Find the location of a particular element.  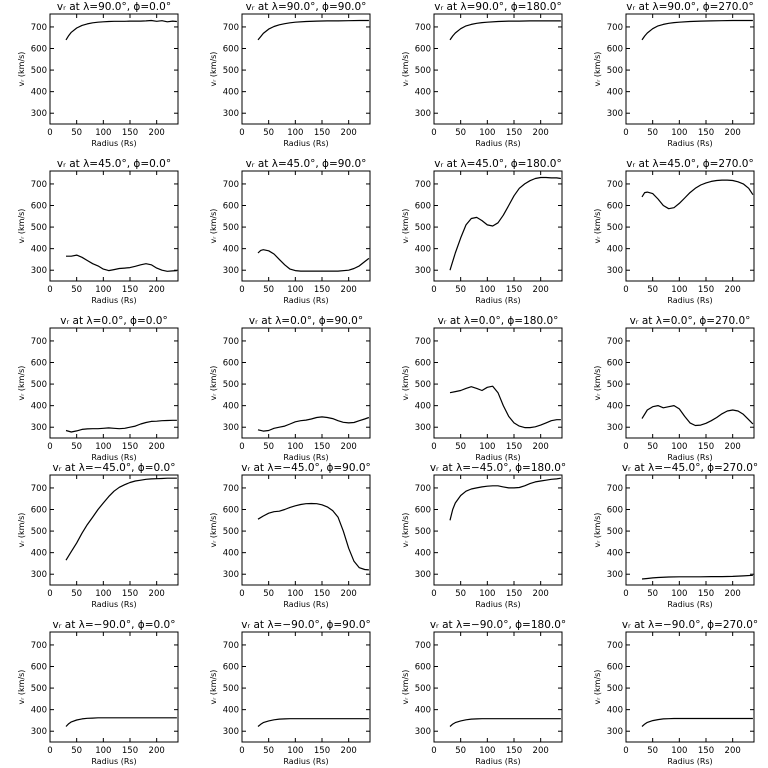

panel-title: vᵣ at λ=90.0°, ϕ=0.0° is located at coordinates (114, 7).